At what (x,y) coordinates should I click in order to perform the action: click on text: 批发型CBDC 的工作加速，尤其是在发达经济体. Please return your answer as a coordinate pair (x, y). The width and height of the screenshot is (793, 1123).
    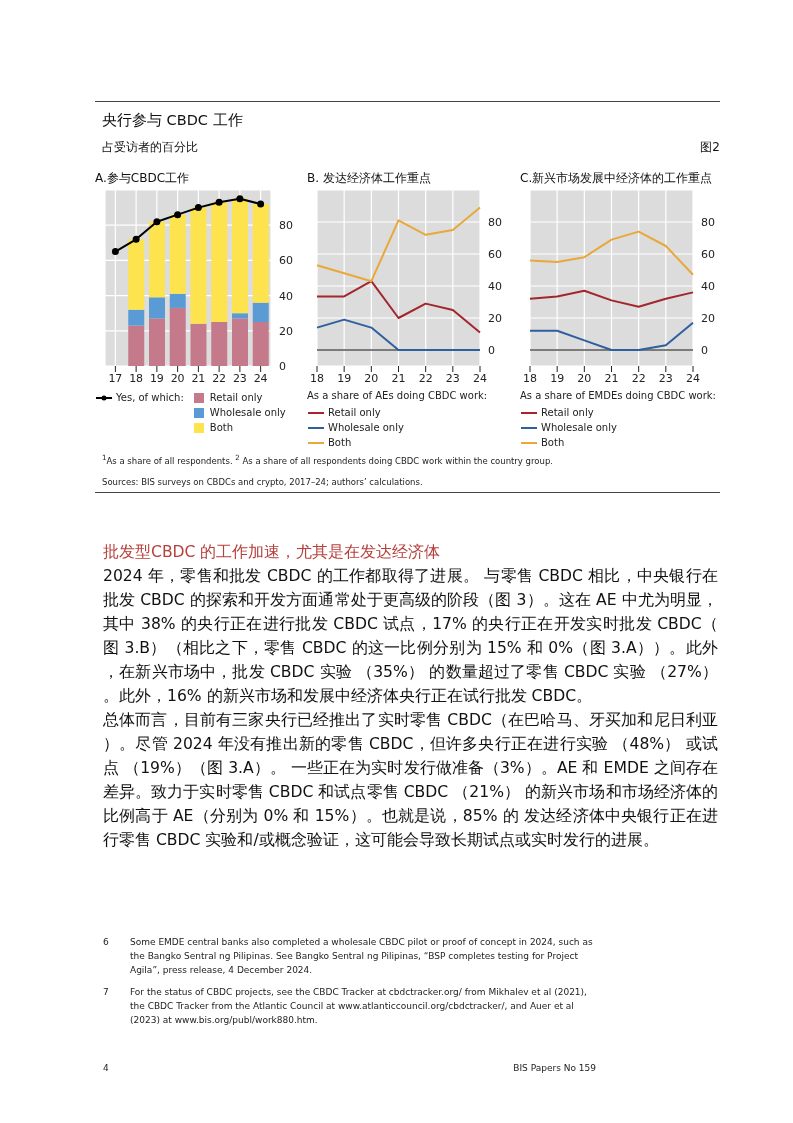
    Looking at the image, I should click on (272, 552).